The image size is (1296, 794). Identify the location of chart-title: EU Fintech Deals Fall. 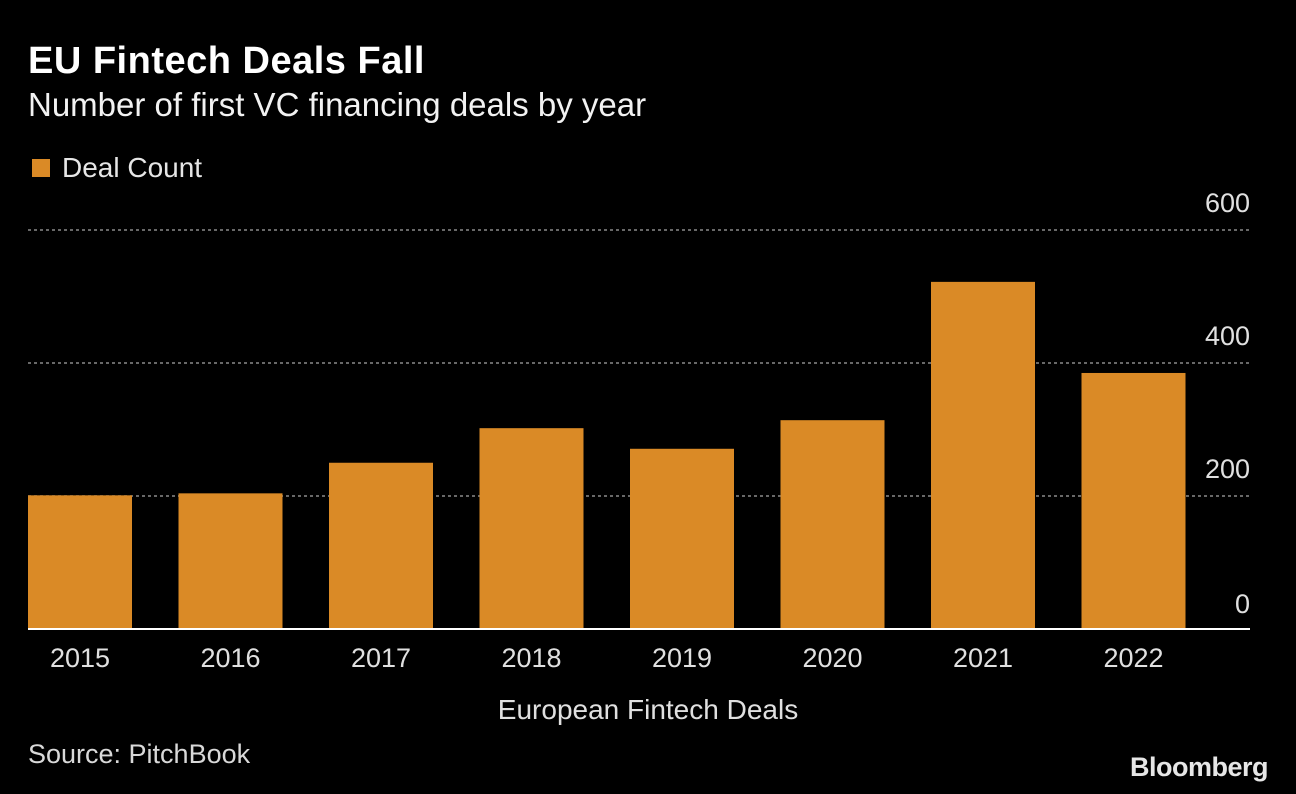
(226, 61).